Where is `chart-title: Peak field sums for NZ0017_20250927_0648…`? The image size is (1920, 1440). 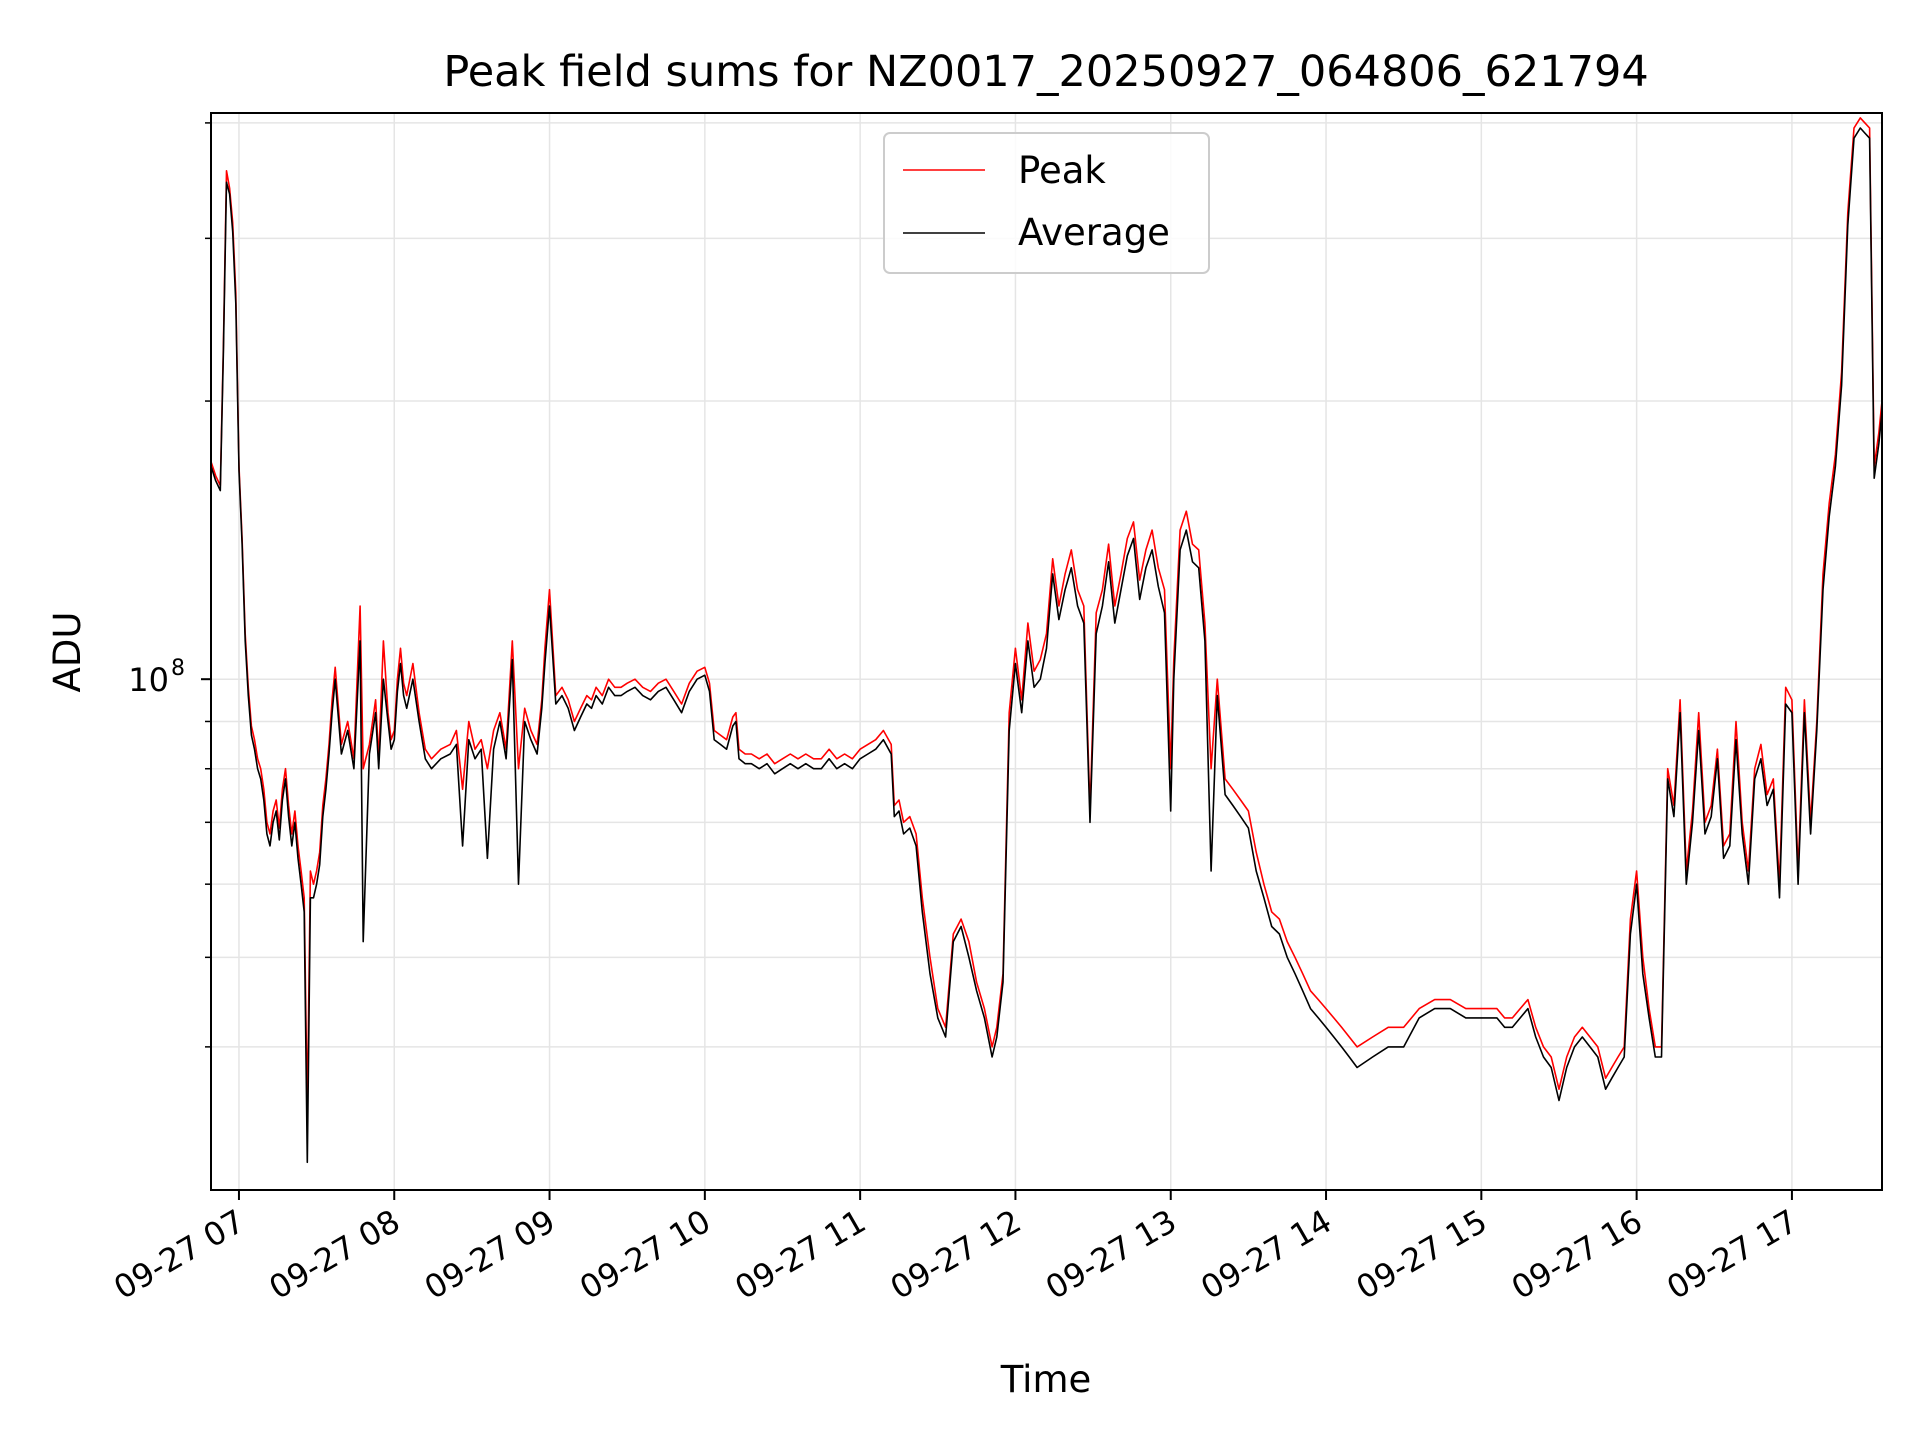 chart-title: Peak field sums for NZ0017_20250927_0648… is located at coordinates (1045, 72).